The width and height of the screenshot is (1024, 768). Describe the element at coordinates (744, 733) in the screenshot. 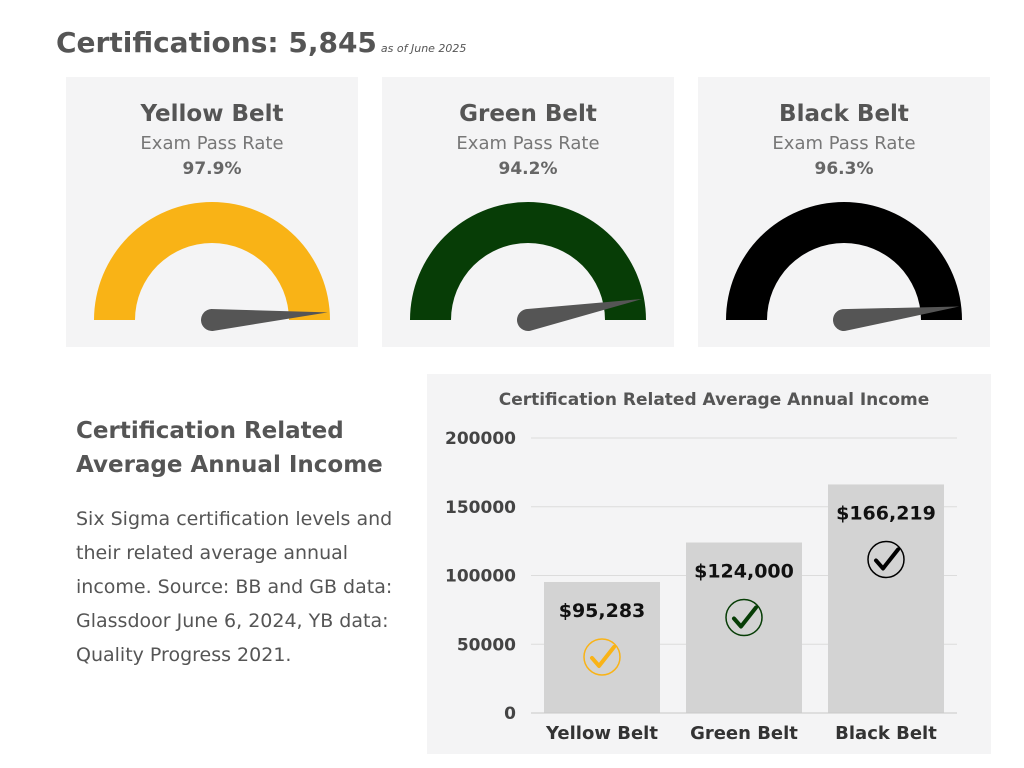

I see `x-tick-label: Green Belt` at that location.